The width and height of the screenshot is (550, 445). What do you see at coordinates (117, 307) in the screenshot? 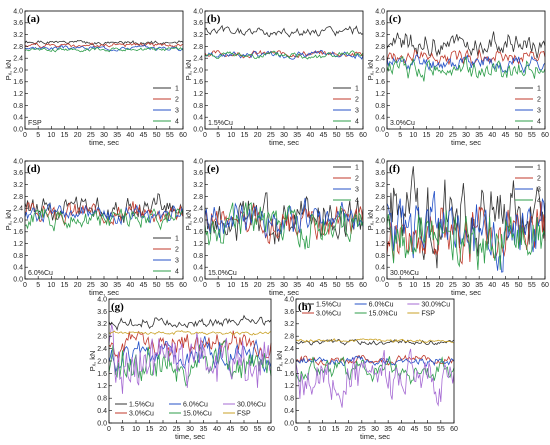
I see `panel-label: (g)` at bounding box center [117, 307].